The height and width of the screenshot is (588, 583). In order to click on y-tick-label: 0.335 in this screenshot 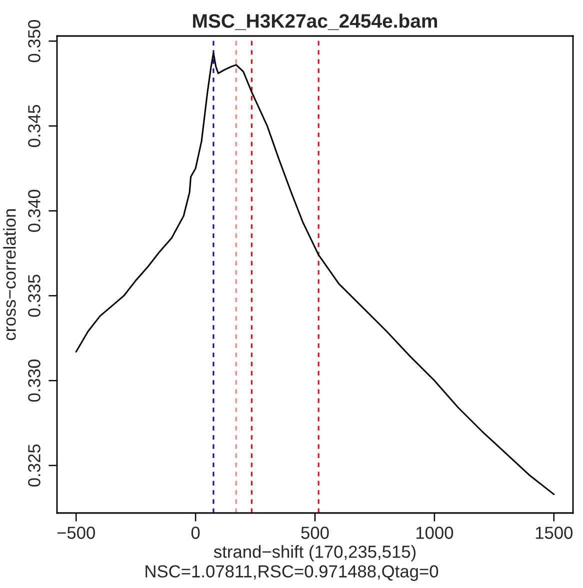, I will do `click(34, 295)`.